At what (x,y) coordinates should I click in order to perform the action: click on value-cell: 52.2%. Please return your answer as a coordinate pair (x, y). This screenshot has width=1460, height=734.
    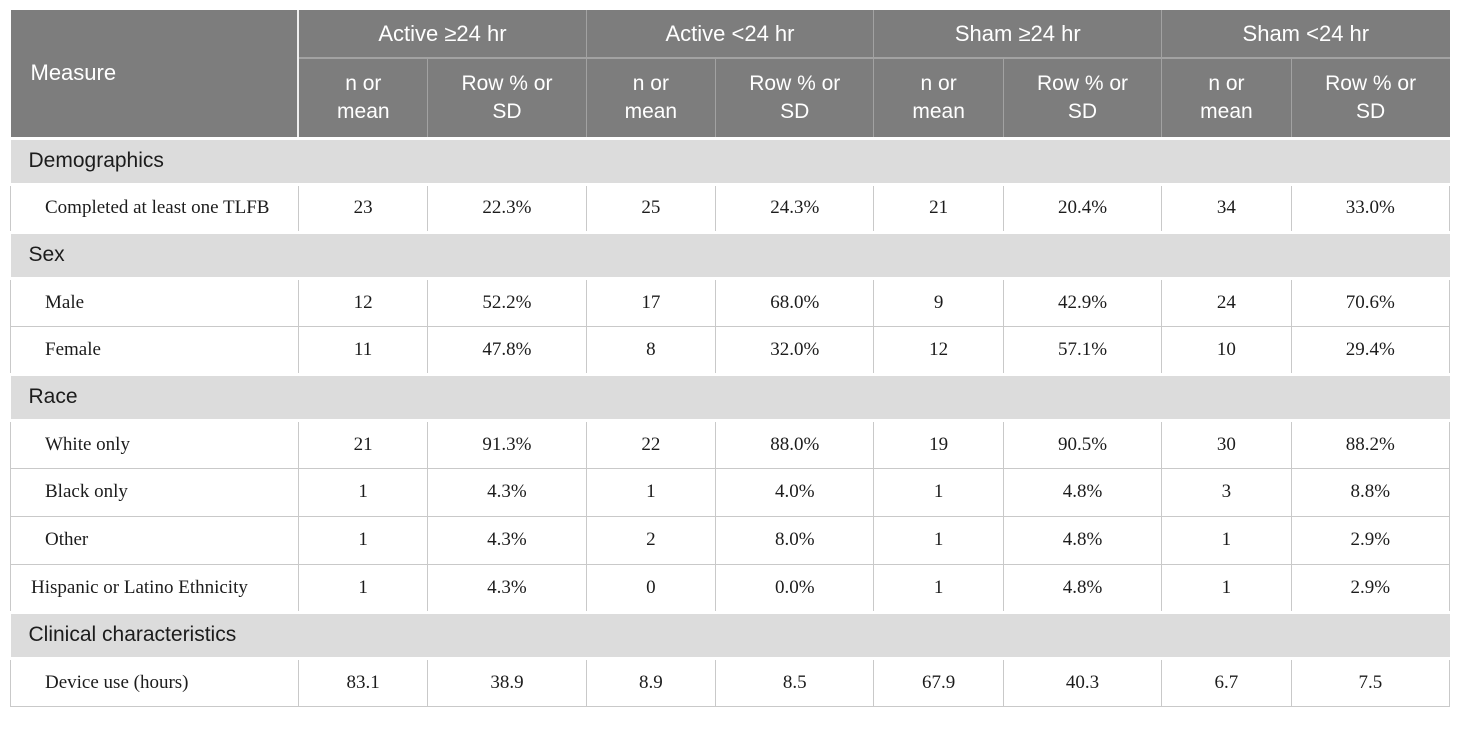
    Looking at the image, I should click on (507, 302).